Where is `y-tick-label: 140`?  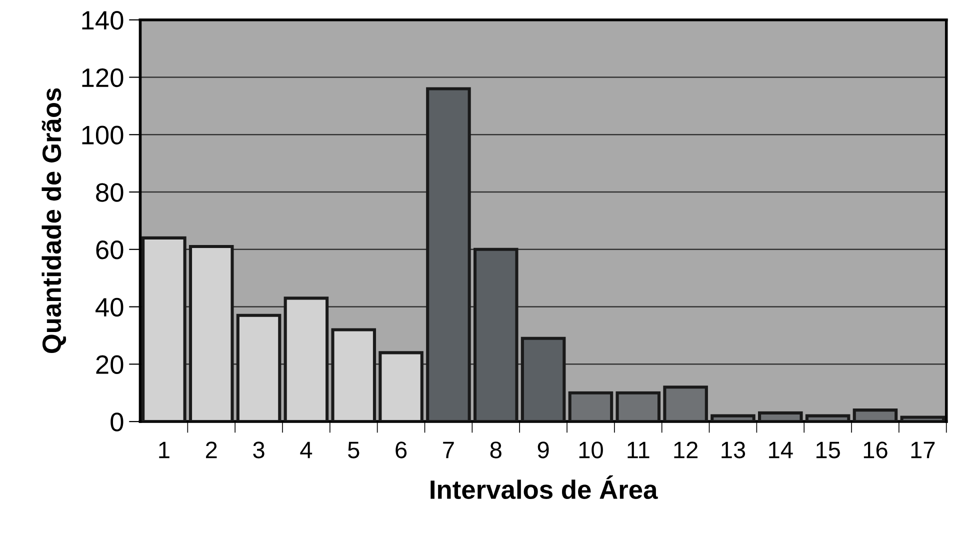 y-tick-label: 140 is located at coordinates (103, 20).